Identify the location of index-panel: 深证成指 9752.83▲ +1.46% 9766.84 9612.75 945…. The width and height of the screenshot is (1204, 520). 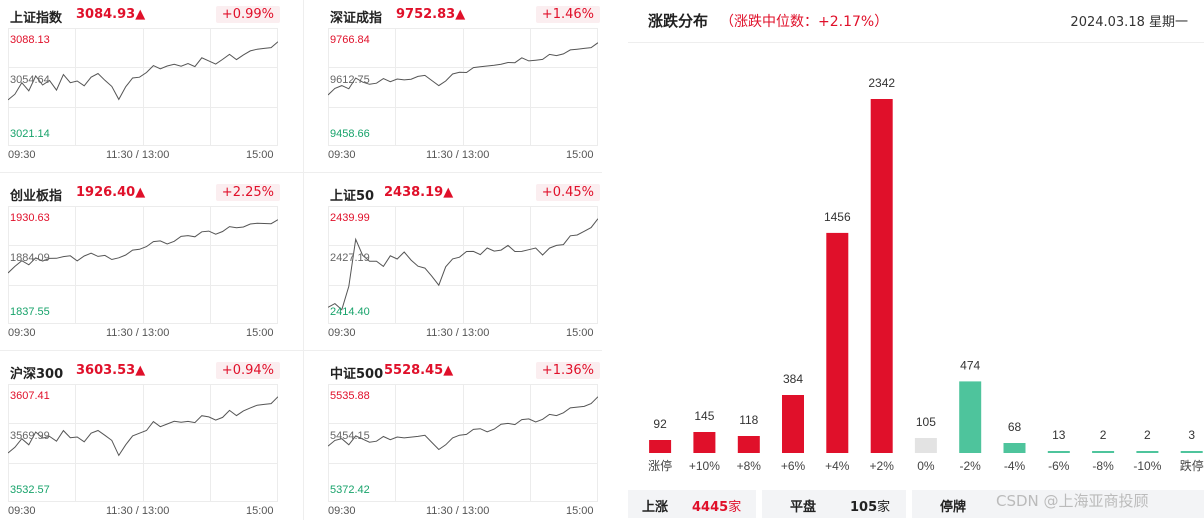
(465, 88).